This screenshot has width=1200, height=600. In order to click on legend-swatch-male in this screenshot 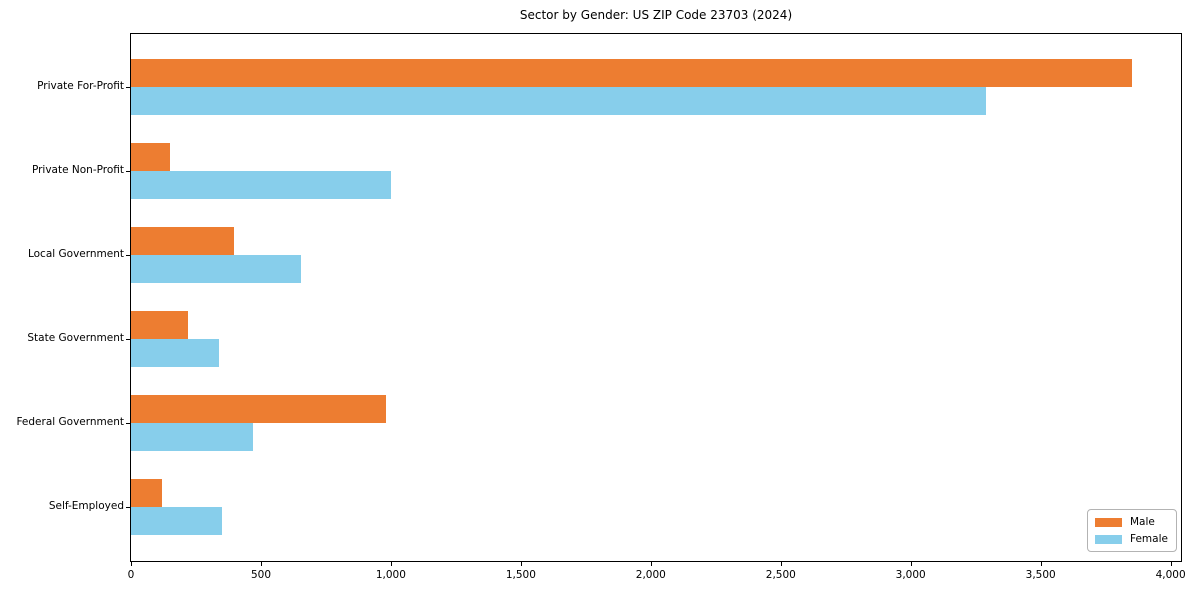, I will do `click(1108, 522)`.